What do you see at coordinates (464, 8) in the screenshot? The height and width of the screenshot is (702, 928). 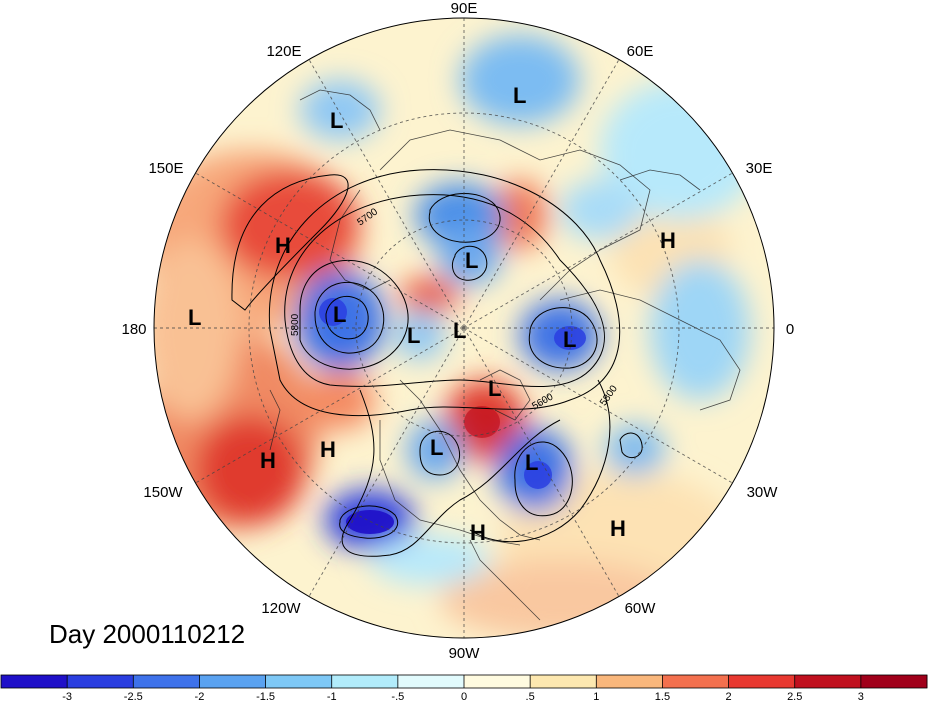 I see `lon-label-90e: 90E` at bounding box center [464, 8].